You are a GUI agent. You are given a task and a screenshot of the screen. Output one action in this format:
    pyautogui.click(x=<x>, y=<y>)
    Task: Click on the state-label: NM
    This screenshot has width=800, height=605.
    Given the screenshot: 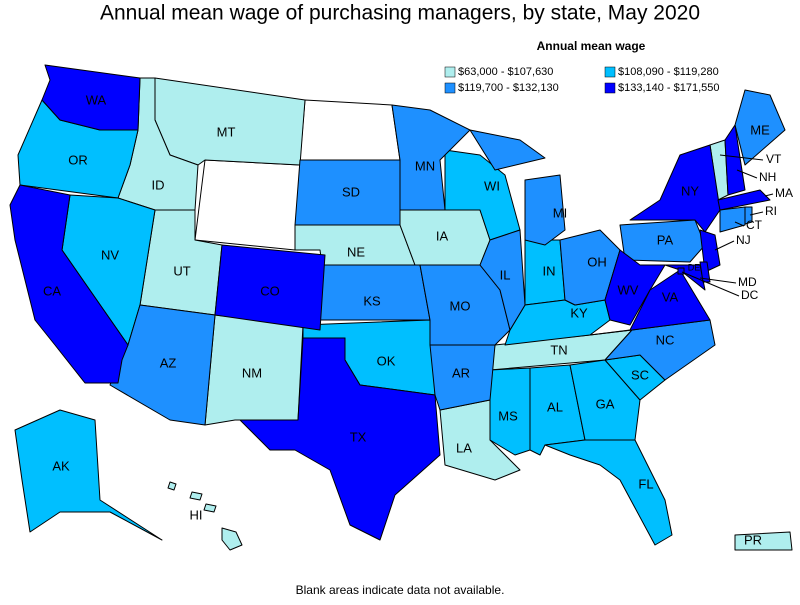 What is the action you would take?
    pyautogui.click(x=252, y=372)
    